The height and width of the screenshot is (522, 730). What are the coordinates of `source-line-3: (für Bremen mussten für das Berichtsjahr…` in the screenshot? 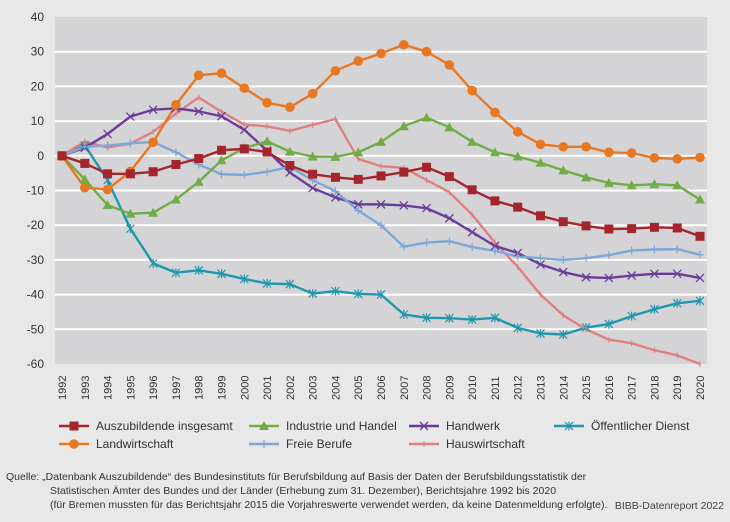 It's located at (329, 505).